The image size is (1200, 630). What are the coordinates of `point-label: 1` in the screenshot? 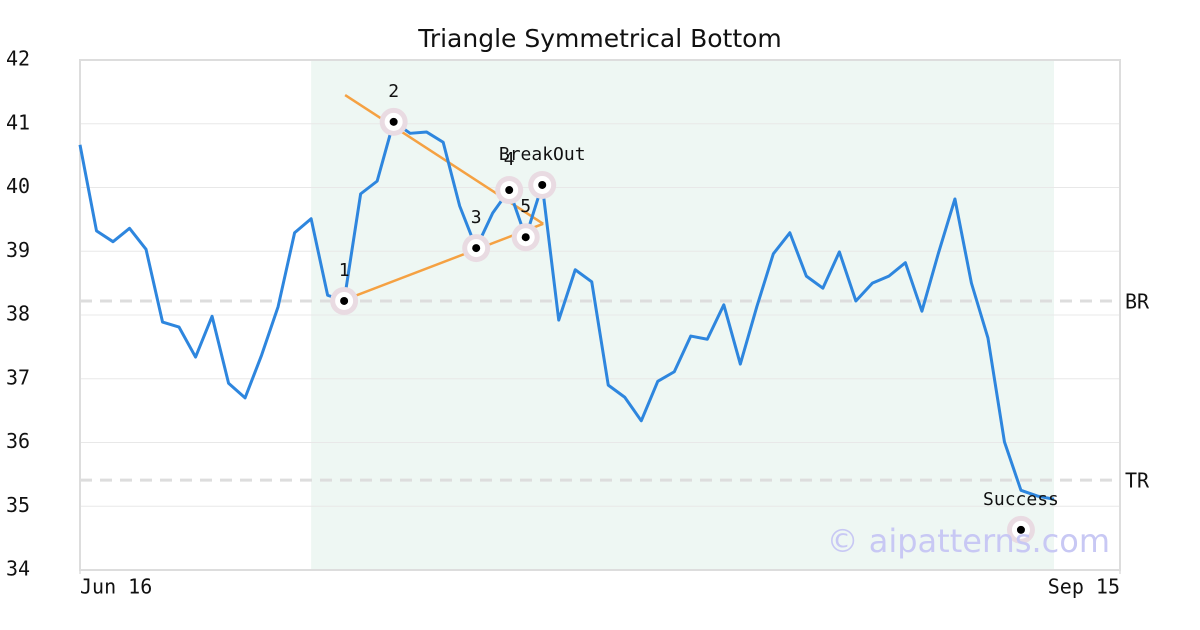 It's located at (344, 270).